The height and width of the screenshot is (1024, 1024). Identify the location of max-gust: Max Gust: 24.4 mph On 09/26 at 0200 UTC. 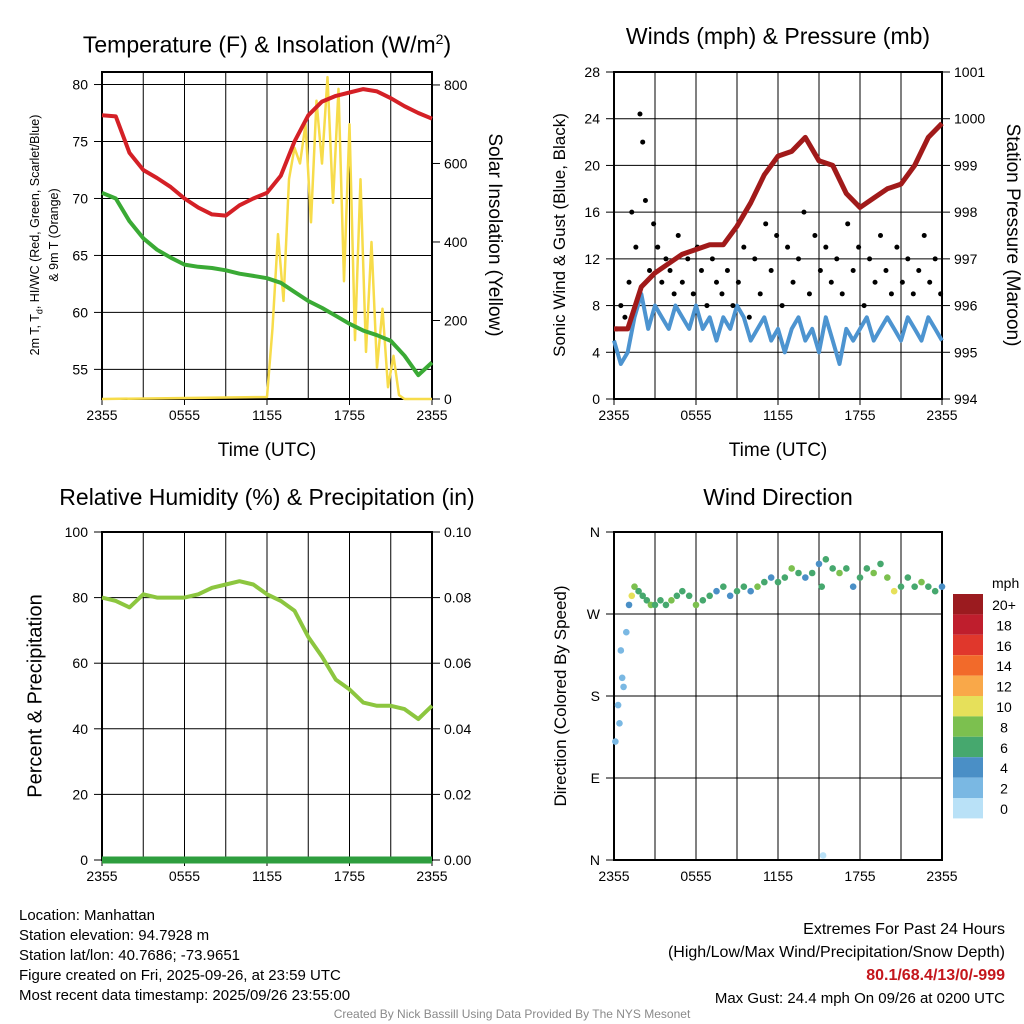
(859, 998).